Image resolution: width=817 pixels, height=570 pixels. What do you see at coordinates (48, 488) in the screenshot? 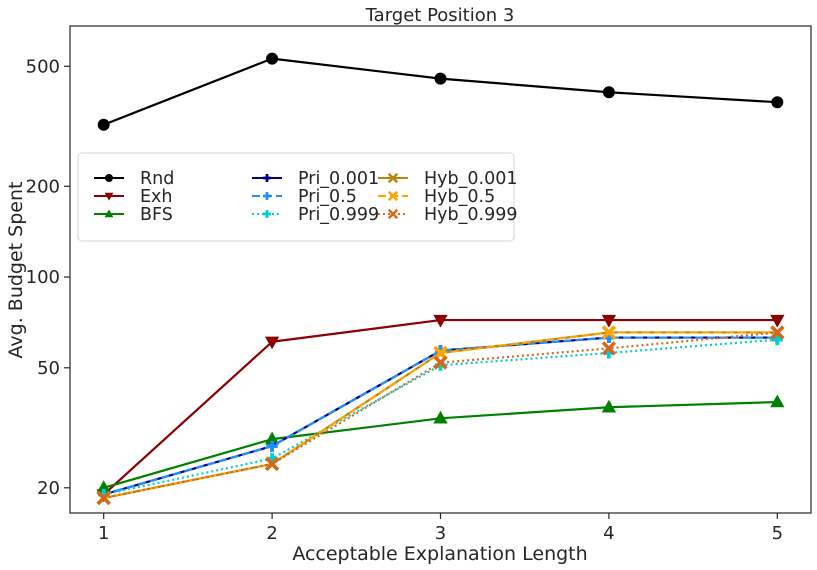
I see `y-tick-label: 20` at bounding box center [48, 488].